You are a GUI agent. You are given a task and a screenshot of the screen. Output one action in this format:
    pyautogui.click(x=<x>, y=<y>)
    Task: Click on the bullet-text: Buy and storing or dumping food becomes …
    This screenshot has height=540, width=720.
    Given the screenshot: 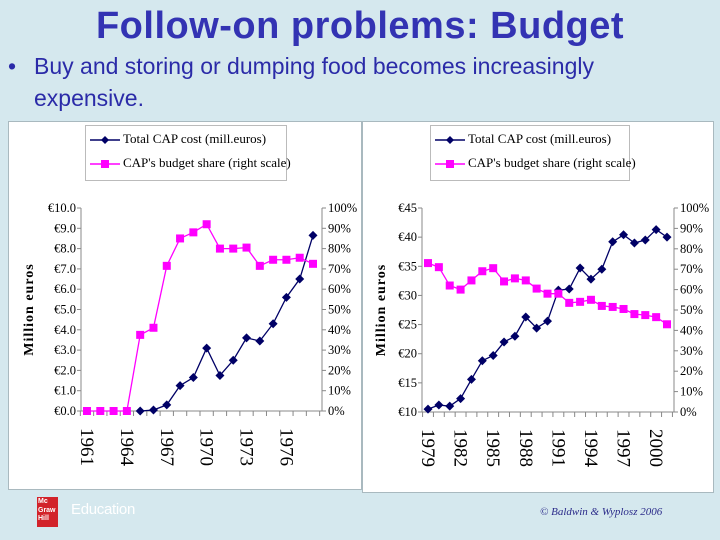 What is the action you would take?
    pyautogui.click(x=314, y=82)
    